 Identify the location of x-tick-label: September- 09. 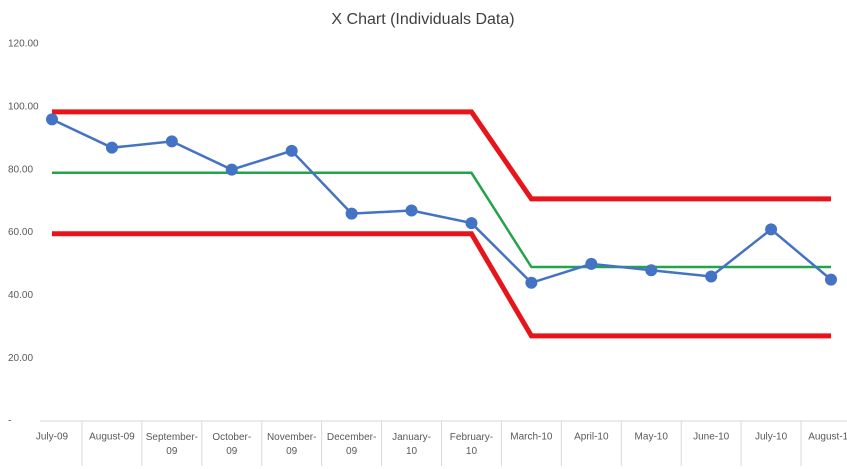
(172, 444).